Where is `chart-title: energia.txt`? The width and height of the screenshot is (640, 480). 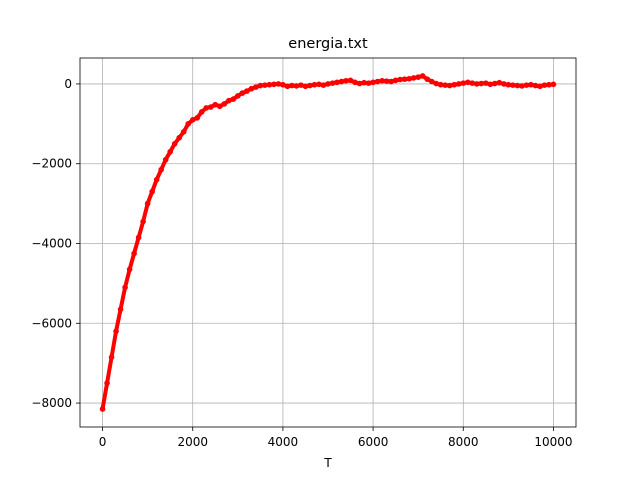 chart-title: energia.txt is located at coordinates (328, 44).